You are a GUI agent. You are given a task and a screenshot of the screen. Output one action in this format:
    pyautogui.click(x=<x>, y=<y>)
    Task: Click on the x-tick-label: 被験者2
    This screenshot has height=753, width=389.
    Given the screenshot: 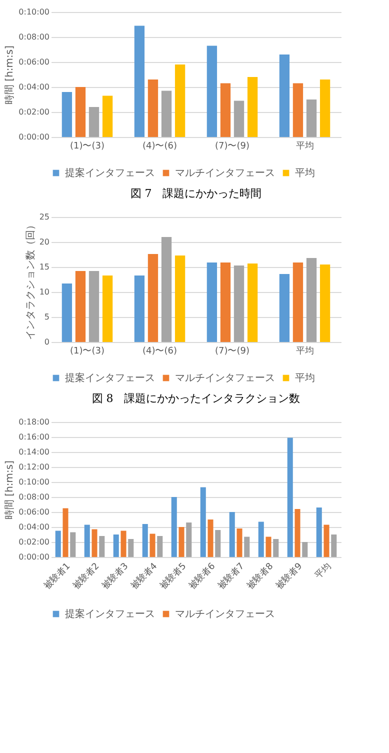 What is the action you would take?
    pyautogui.click(x=86, y=576)
    